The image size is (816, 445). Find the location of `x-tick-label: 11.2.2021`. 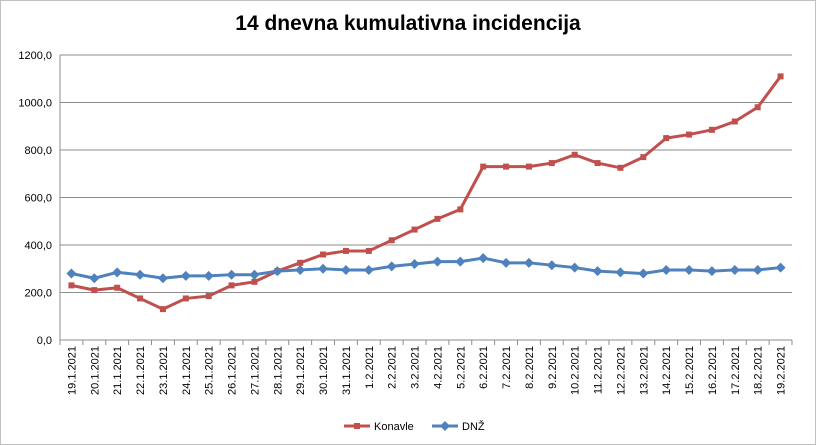

x-tick-label: 11.2.2021 is located at coordinates (599, 370).